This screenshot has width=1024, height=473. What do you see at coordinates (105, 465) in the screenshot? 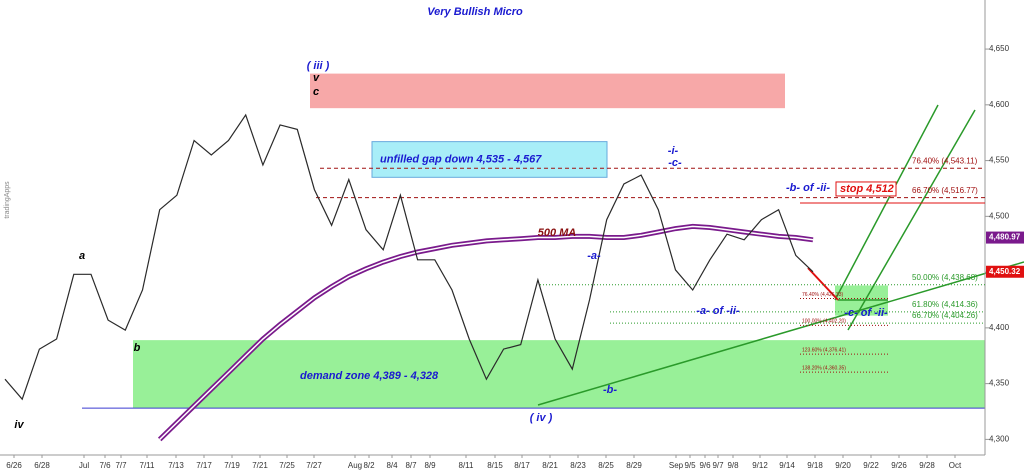
I see `x-tick-label: 7/6` at bounding box center [105, 465].